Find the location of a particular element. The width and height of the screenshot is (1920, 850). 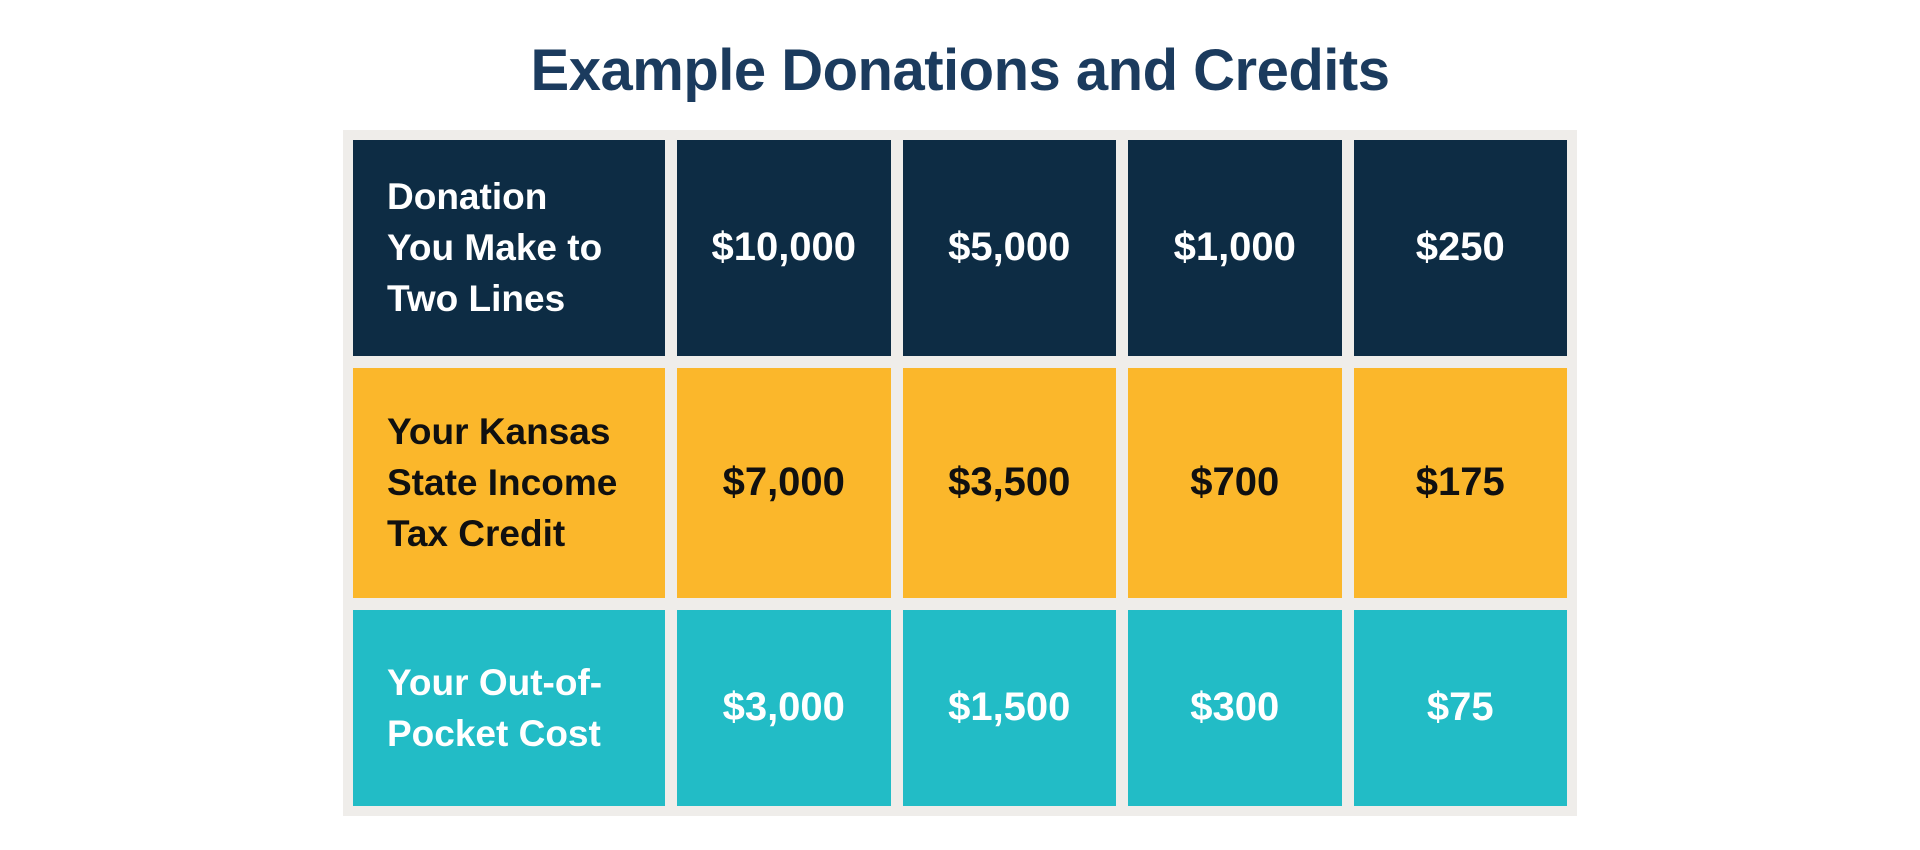

table-cell-tax-credit-1: $7,000 is located at coordinates (784, 482).